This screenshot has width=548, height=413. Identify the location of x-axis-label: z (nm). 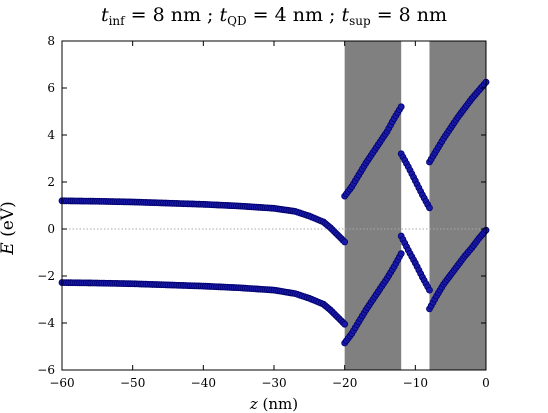
(274, 404).